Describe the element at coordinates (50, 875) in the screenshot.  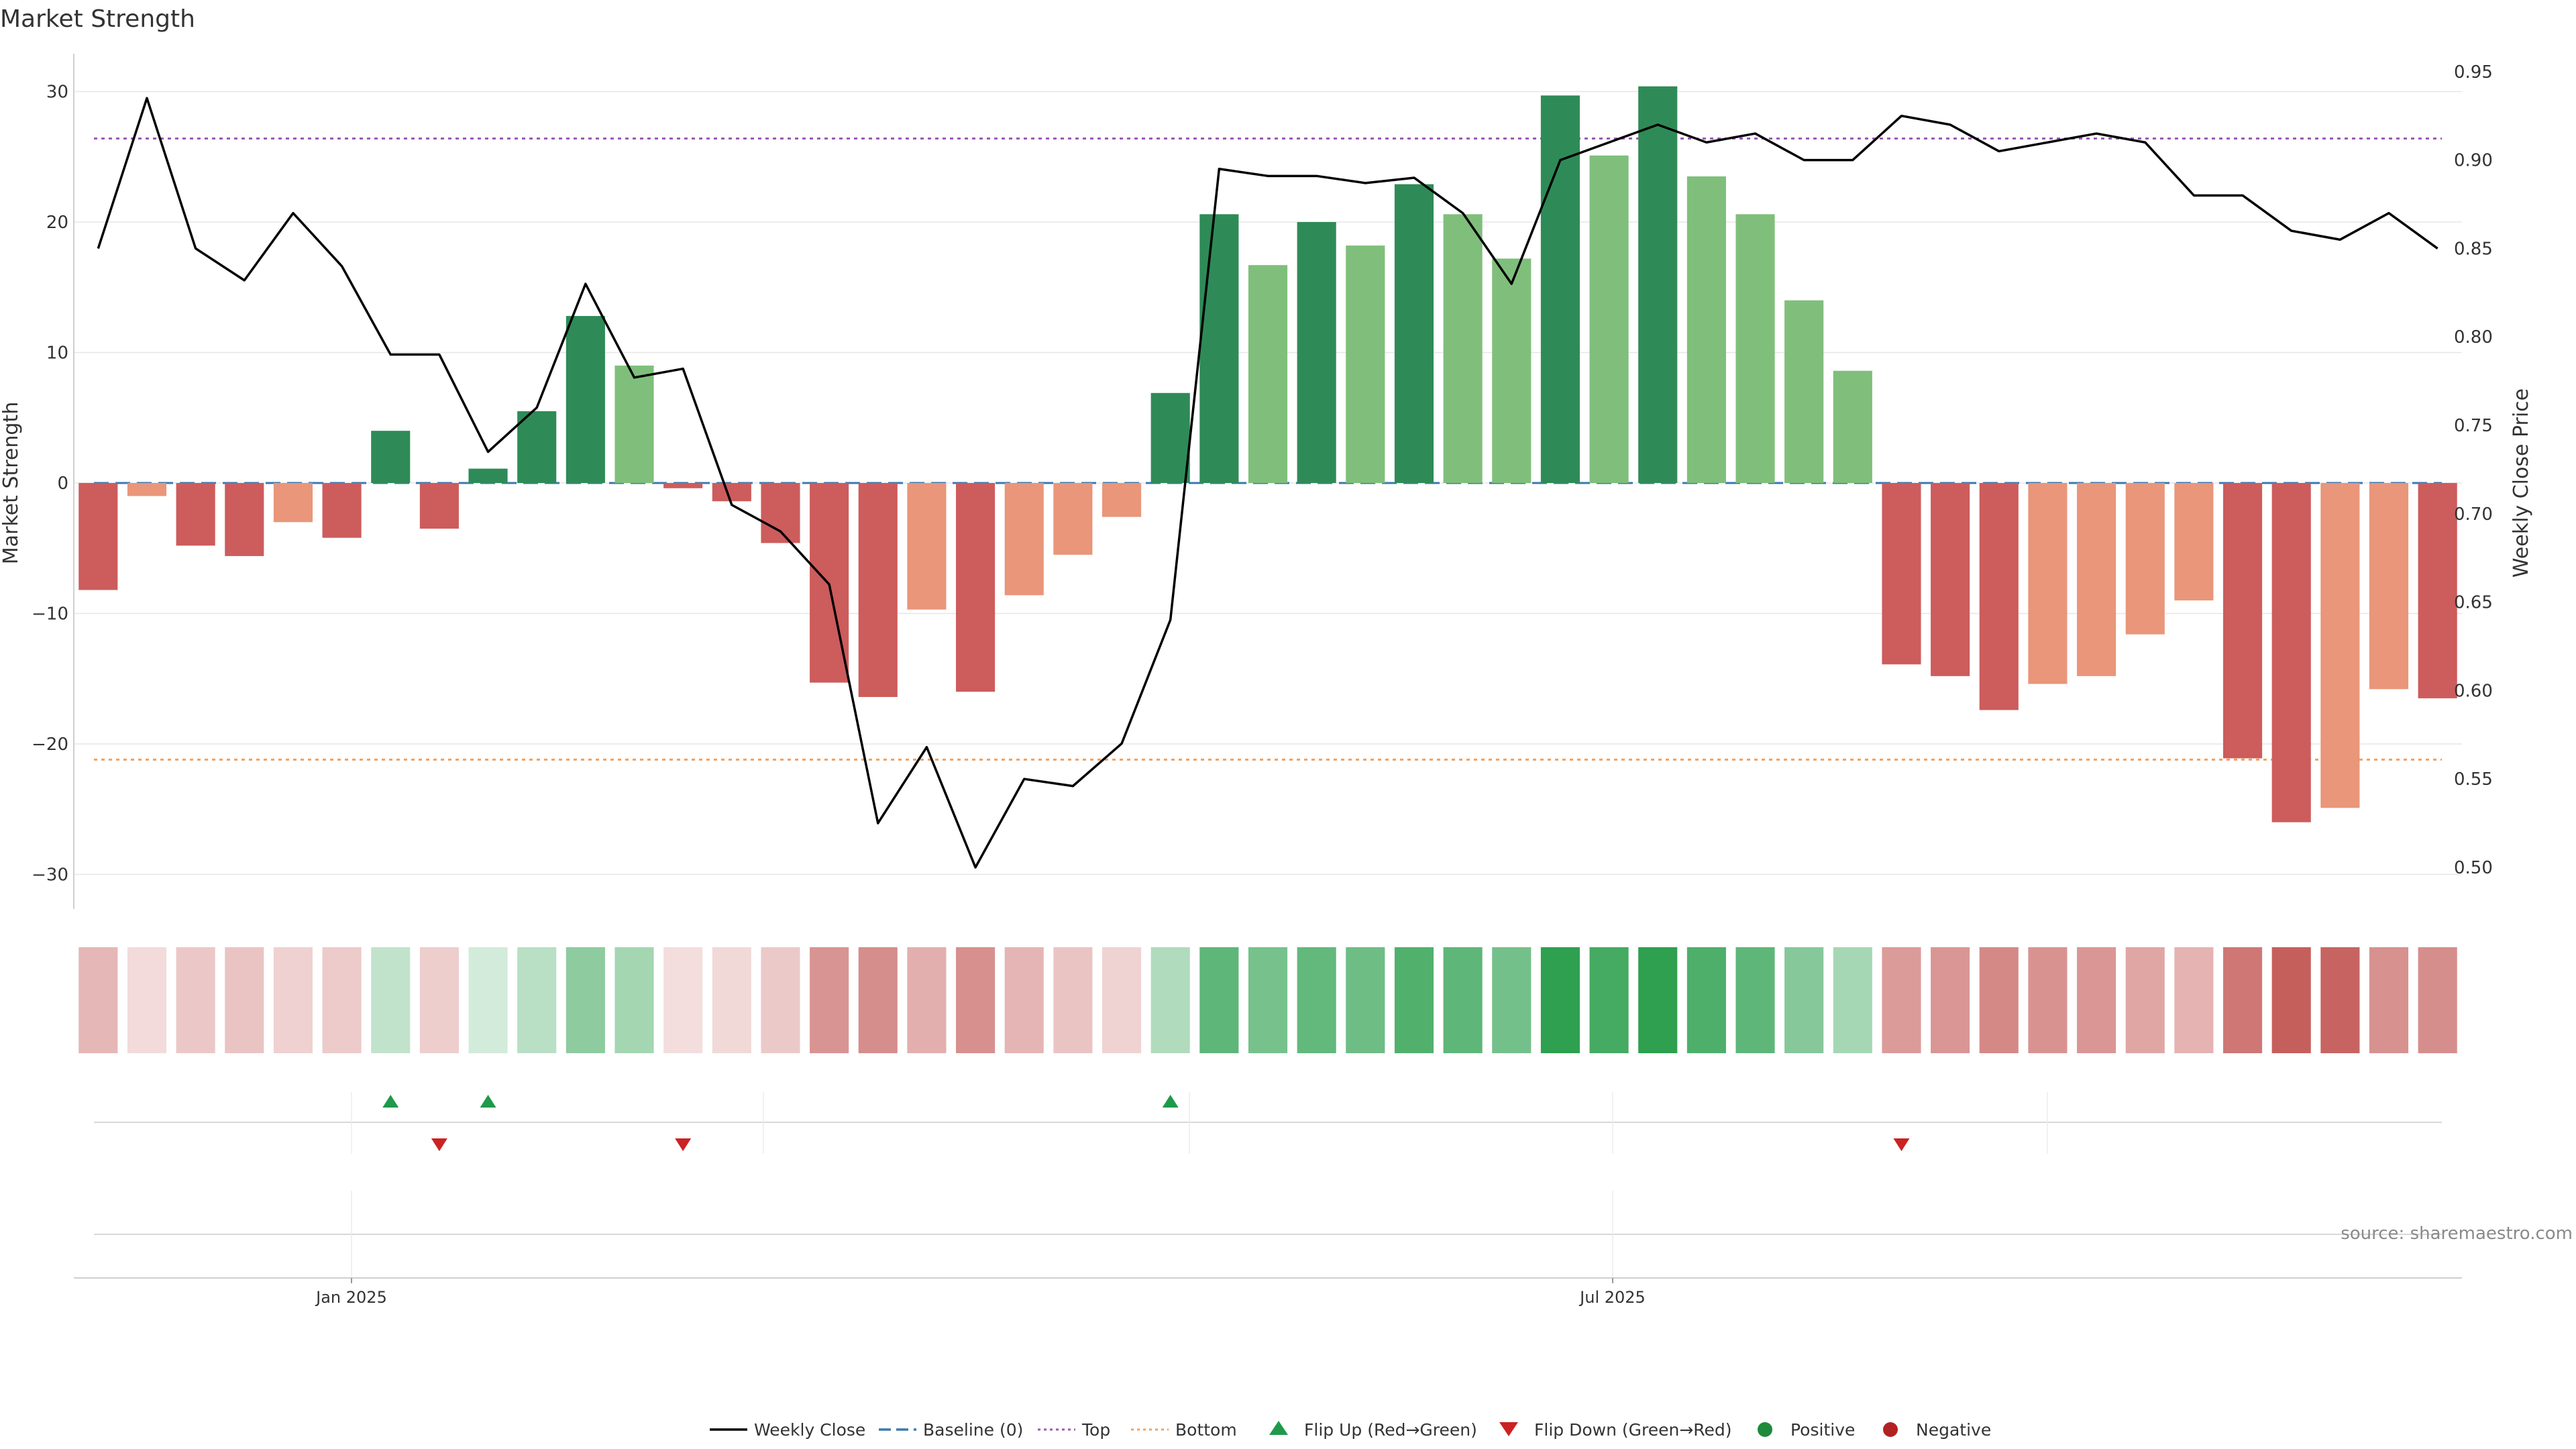
I see `left-tick-label: −30` at that location.